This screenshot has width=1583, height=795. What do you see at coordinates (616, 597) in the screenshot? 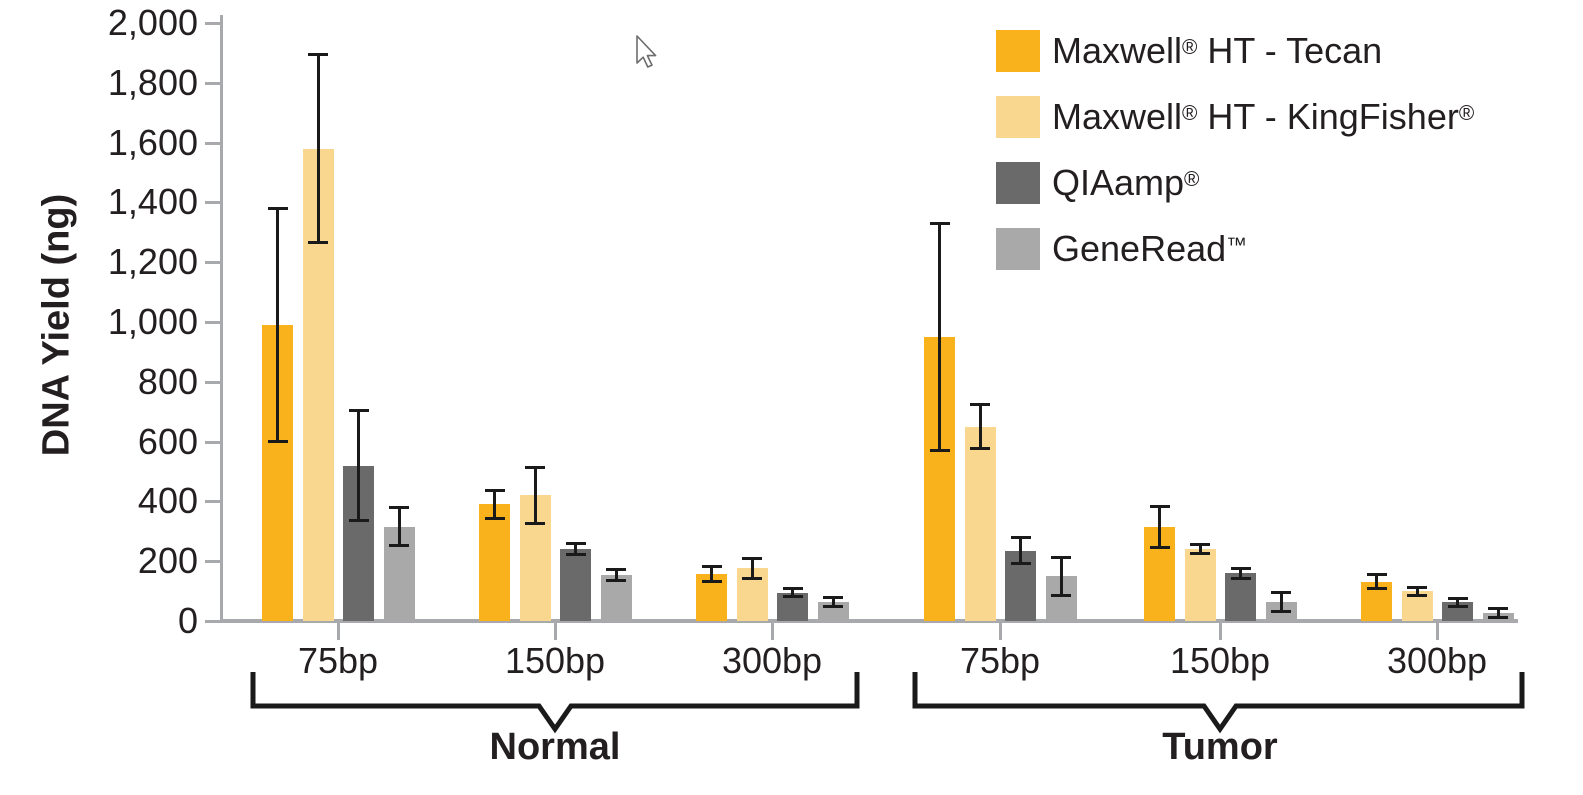
I see `bar-generead` at bounding box center [616, 597].